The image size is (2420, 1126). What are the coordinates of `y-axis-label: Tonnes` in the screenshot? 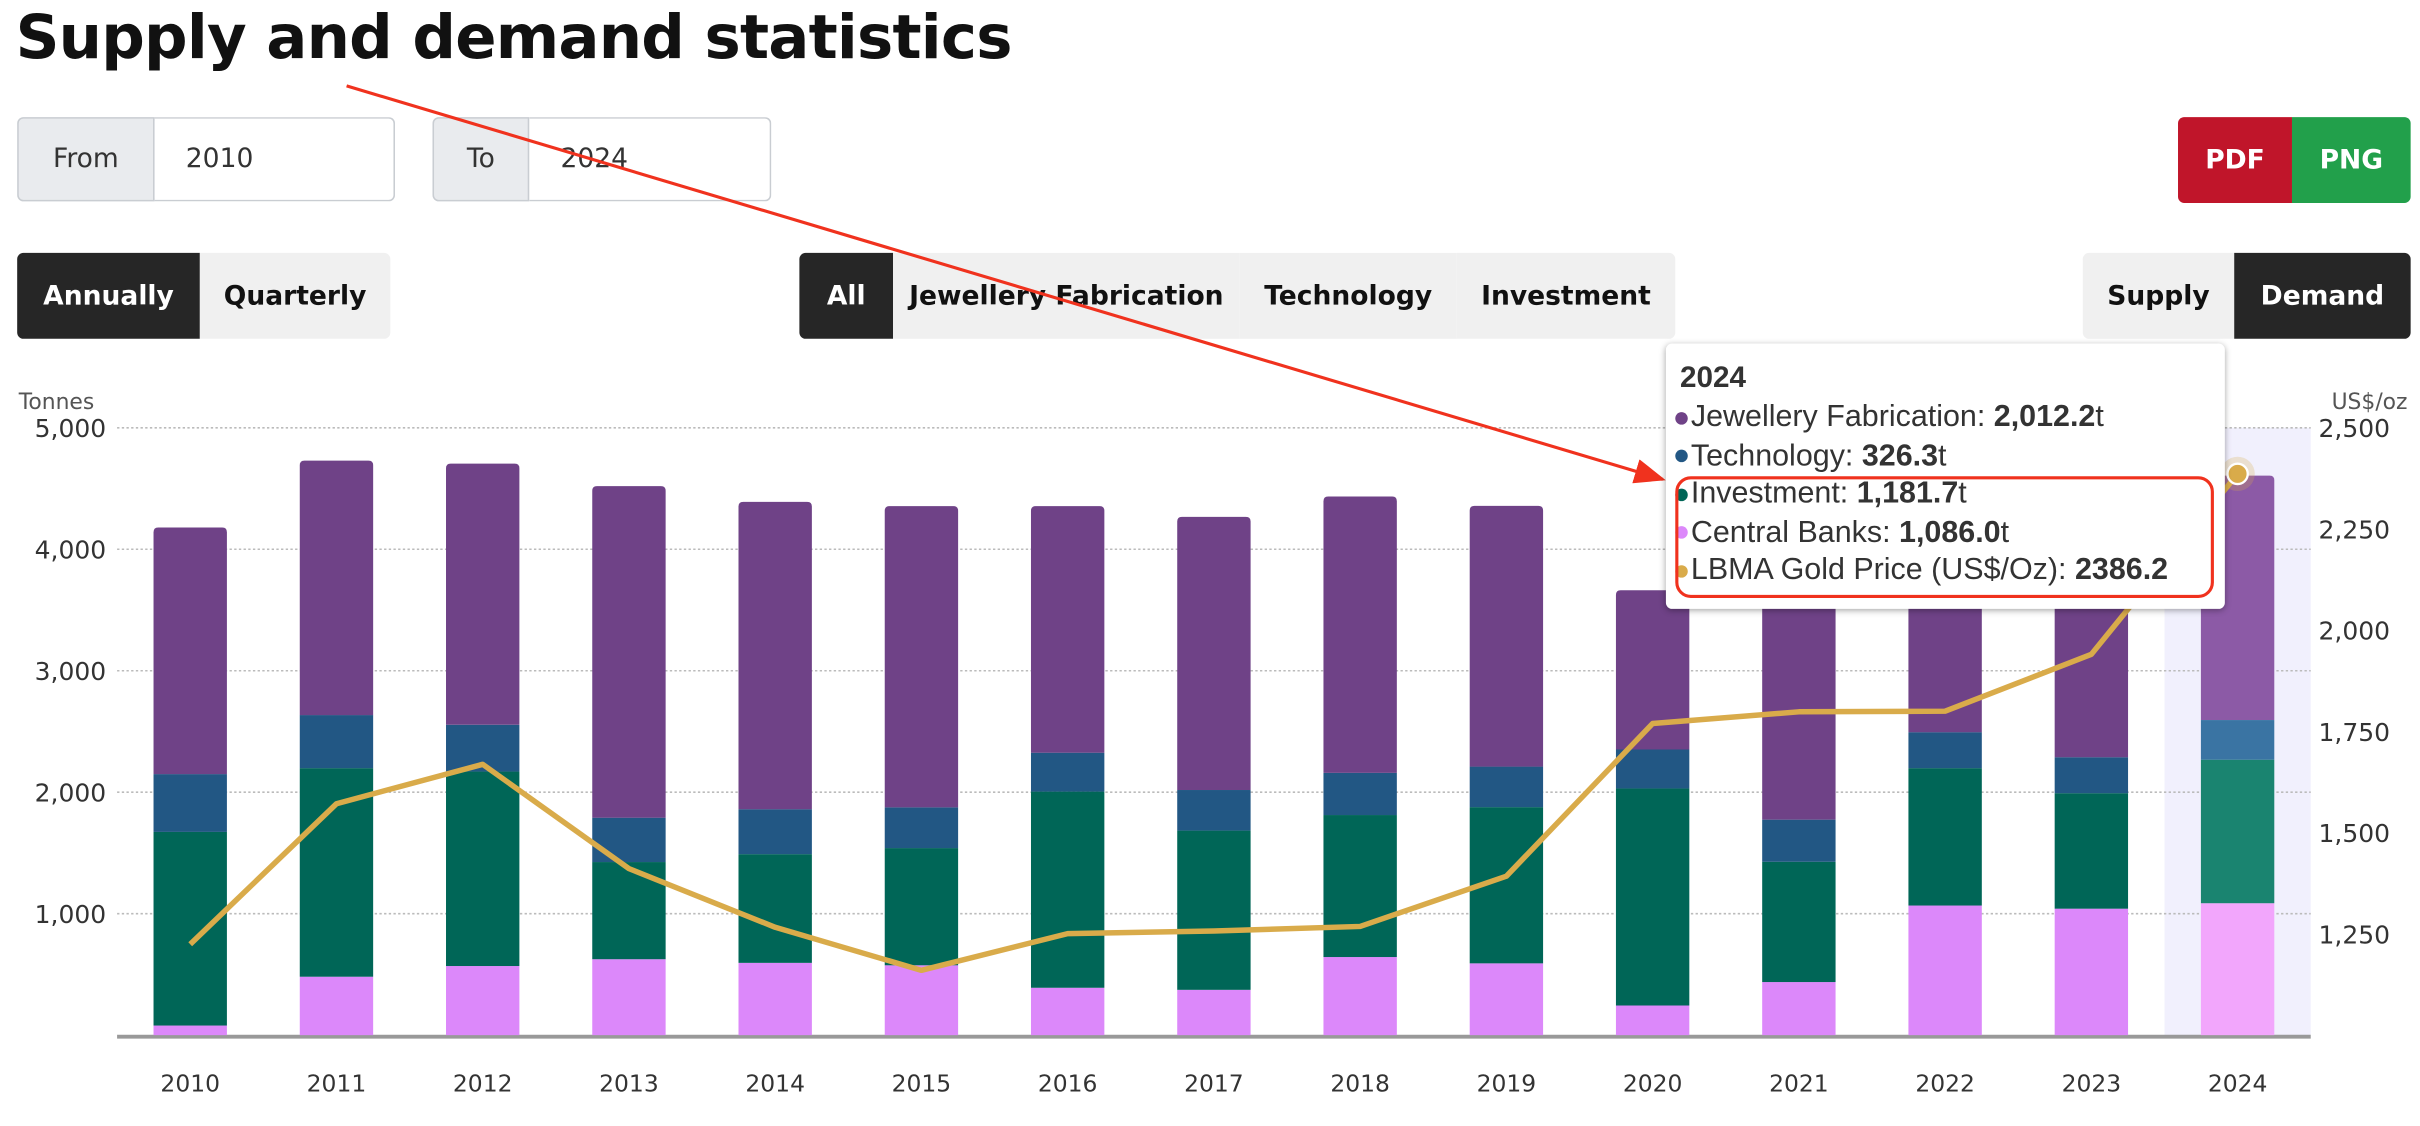 It's located at (56, 402).